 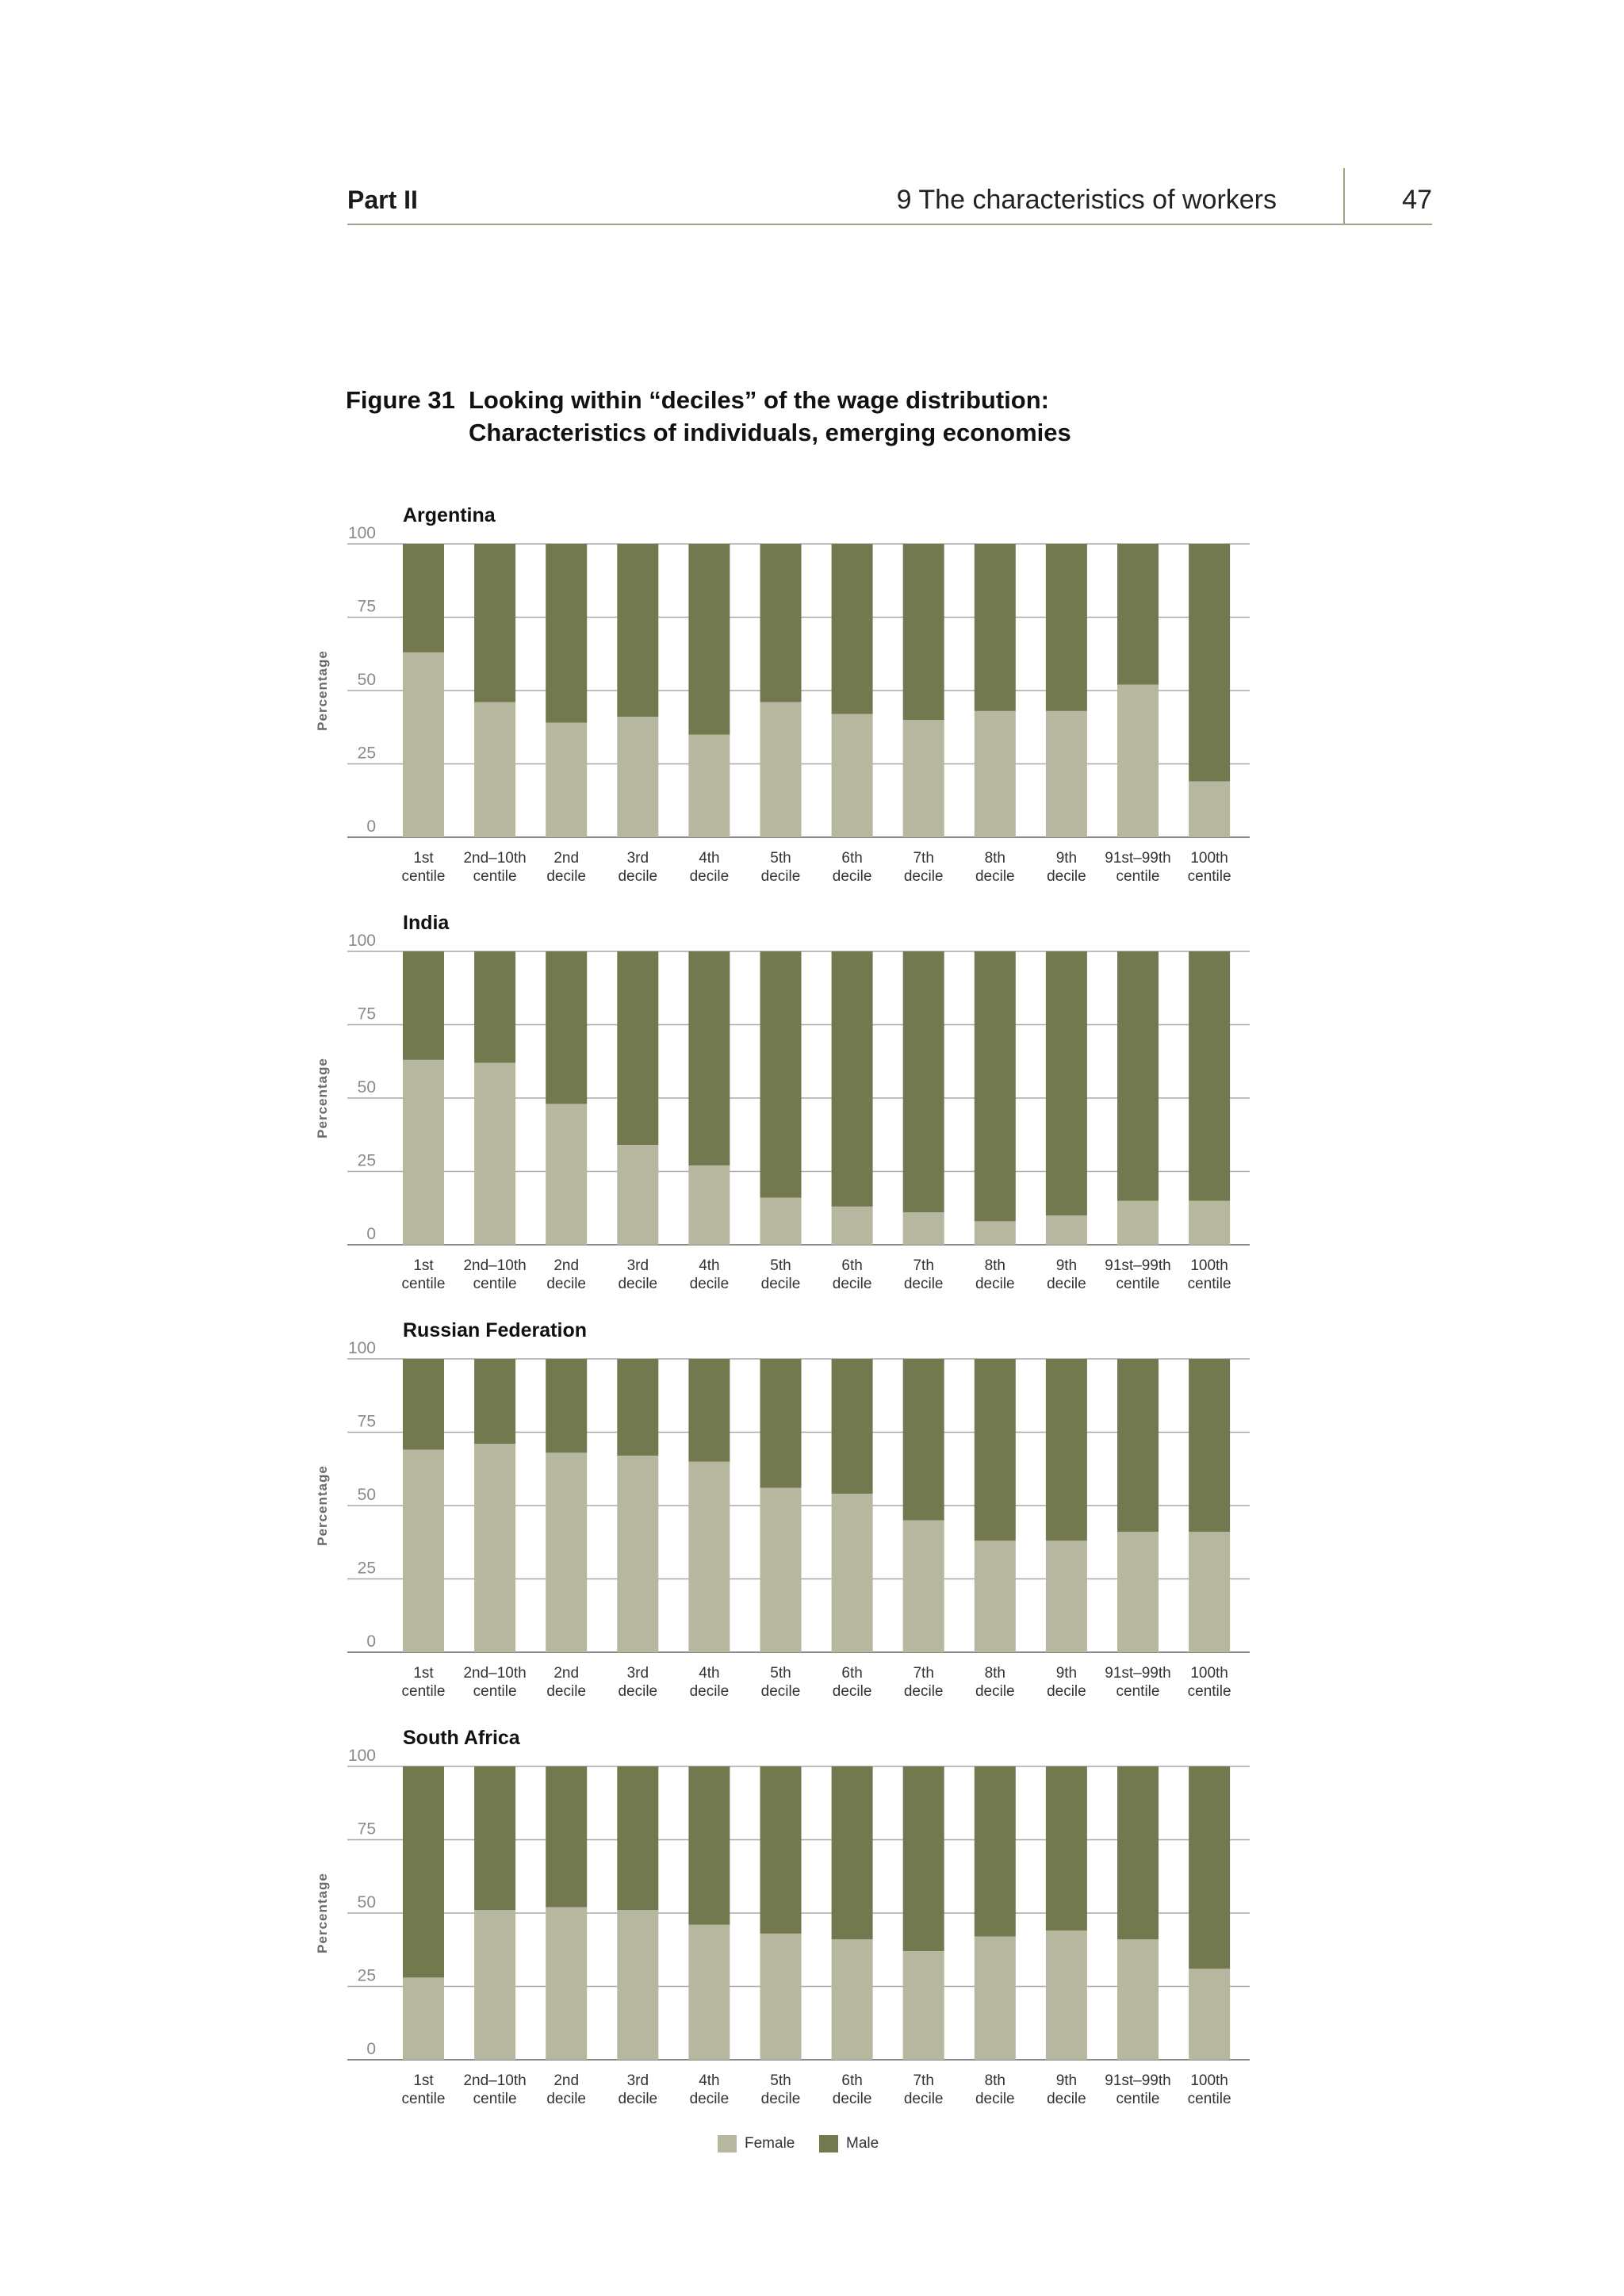 What do you see at coordinates (638, 1266) in the screenshot?
I see `x-tick-label: 3rd` at bounding box center [638, 1266].